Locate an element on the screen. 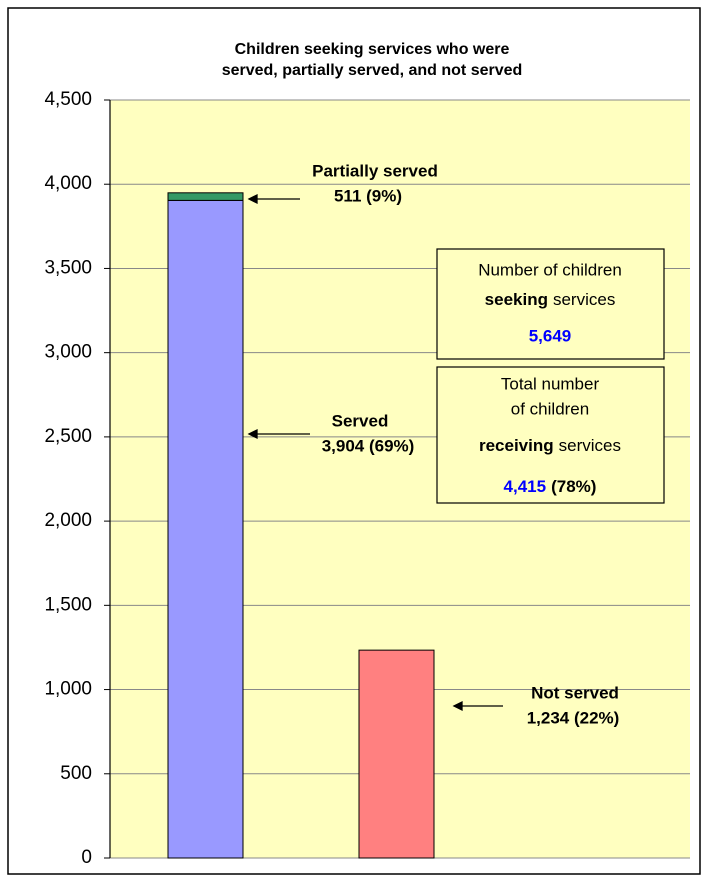 The image size is (709, 881). y-tick-label: 4,000 is located at coordinates (68, 183).